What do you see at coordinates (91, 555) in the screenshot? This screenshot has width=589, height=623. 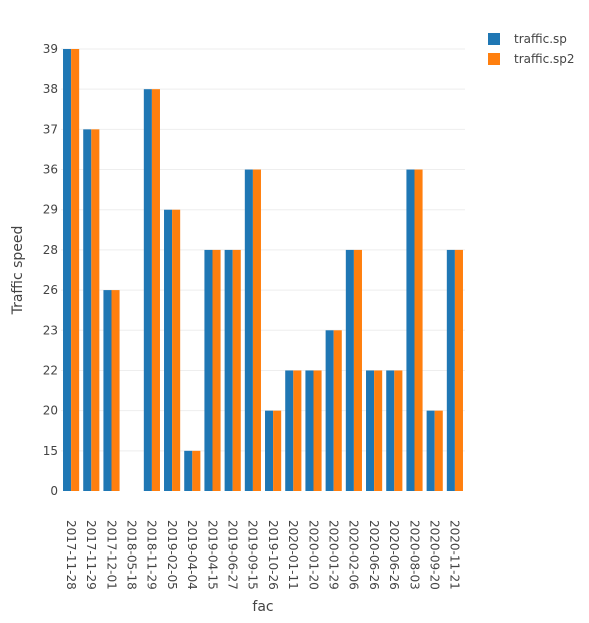 I see `x-tick-label: 2017-11-29` at bounding box center [91, 555].